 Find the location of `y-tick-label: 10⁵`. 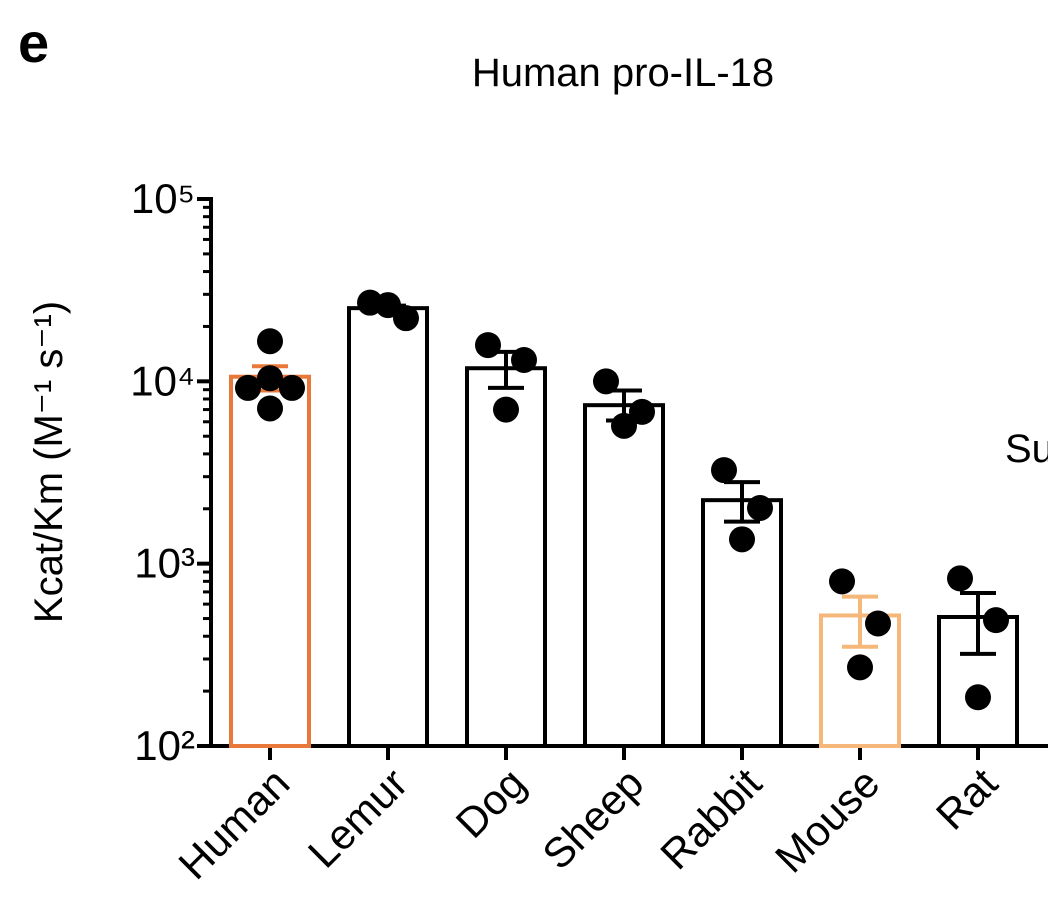

y-tick-label: 10⁵ is located at coordinates (163, 198).